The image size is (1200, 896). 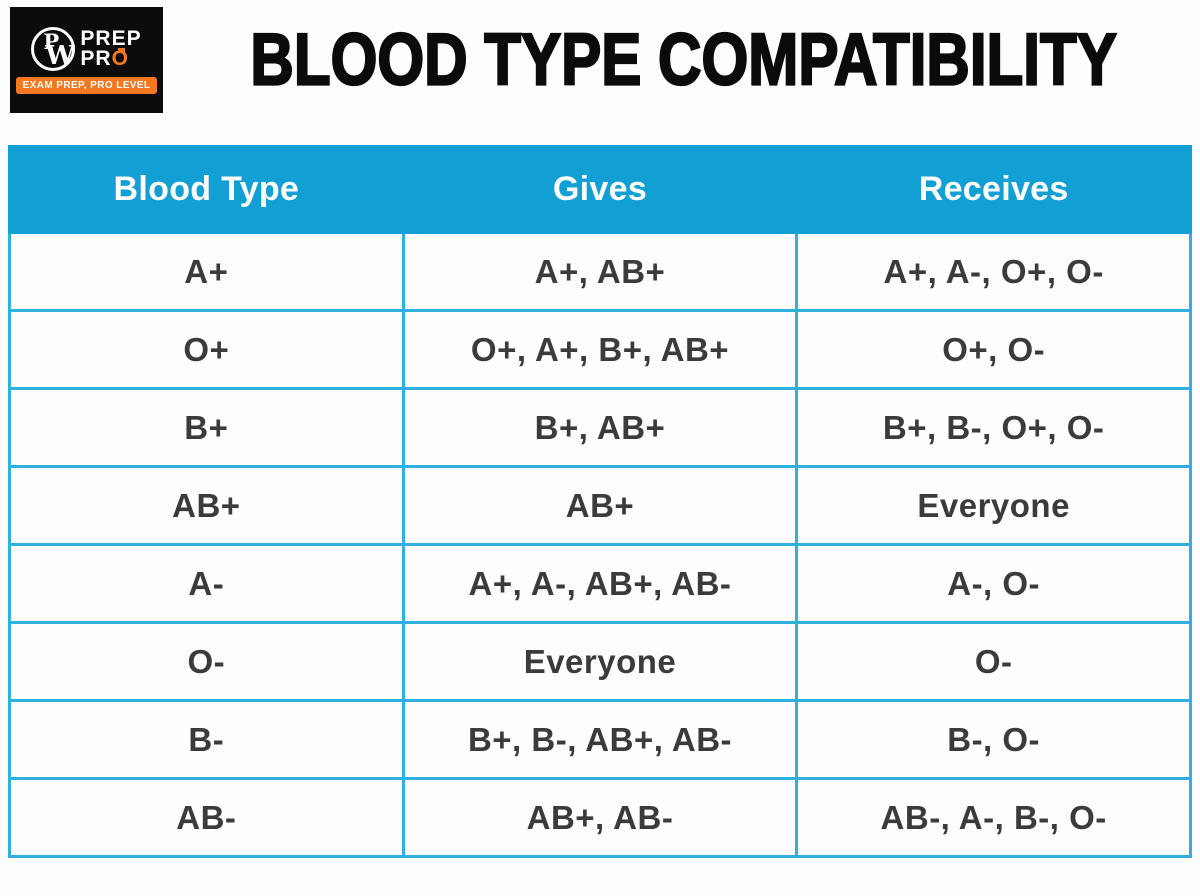 What do you see at coordinates (993, 189) in the screenshot?
I see `col-header-receives: Receives` at bounding box center [993, 189].